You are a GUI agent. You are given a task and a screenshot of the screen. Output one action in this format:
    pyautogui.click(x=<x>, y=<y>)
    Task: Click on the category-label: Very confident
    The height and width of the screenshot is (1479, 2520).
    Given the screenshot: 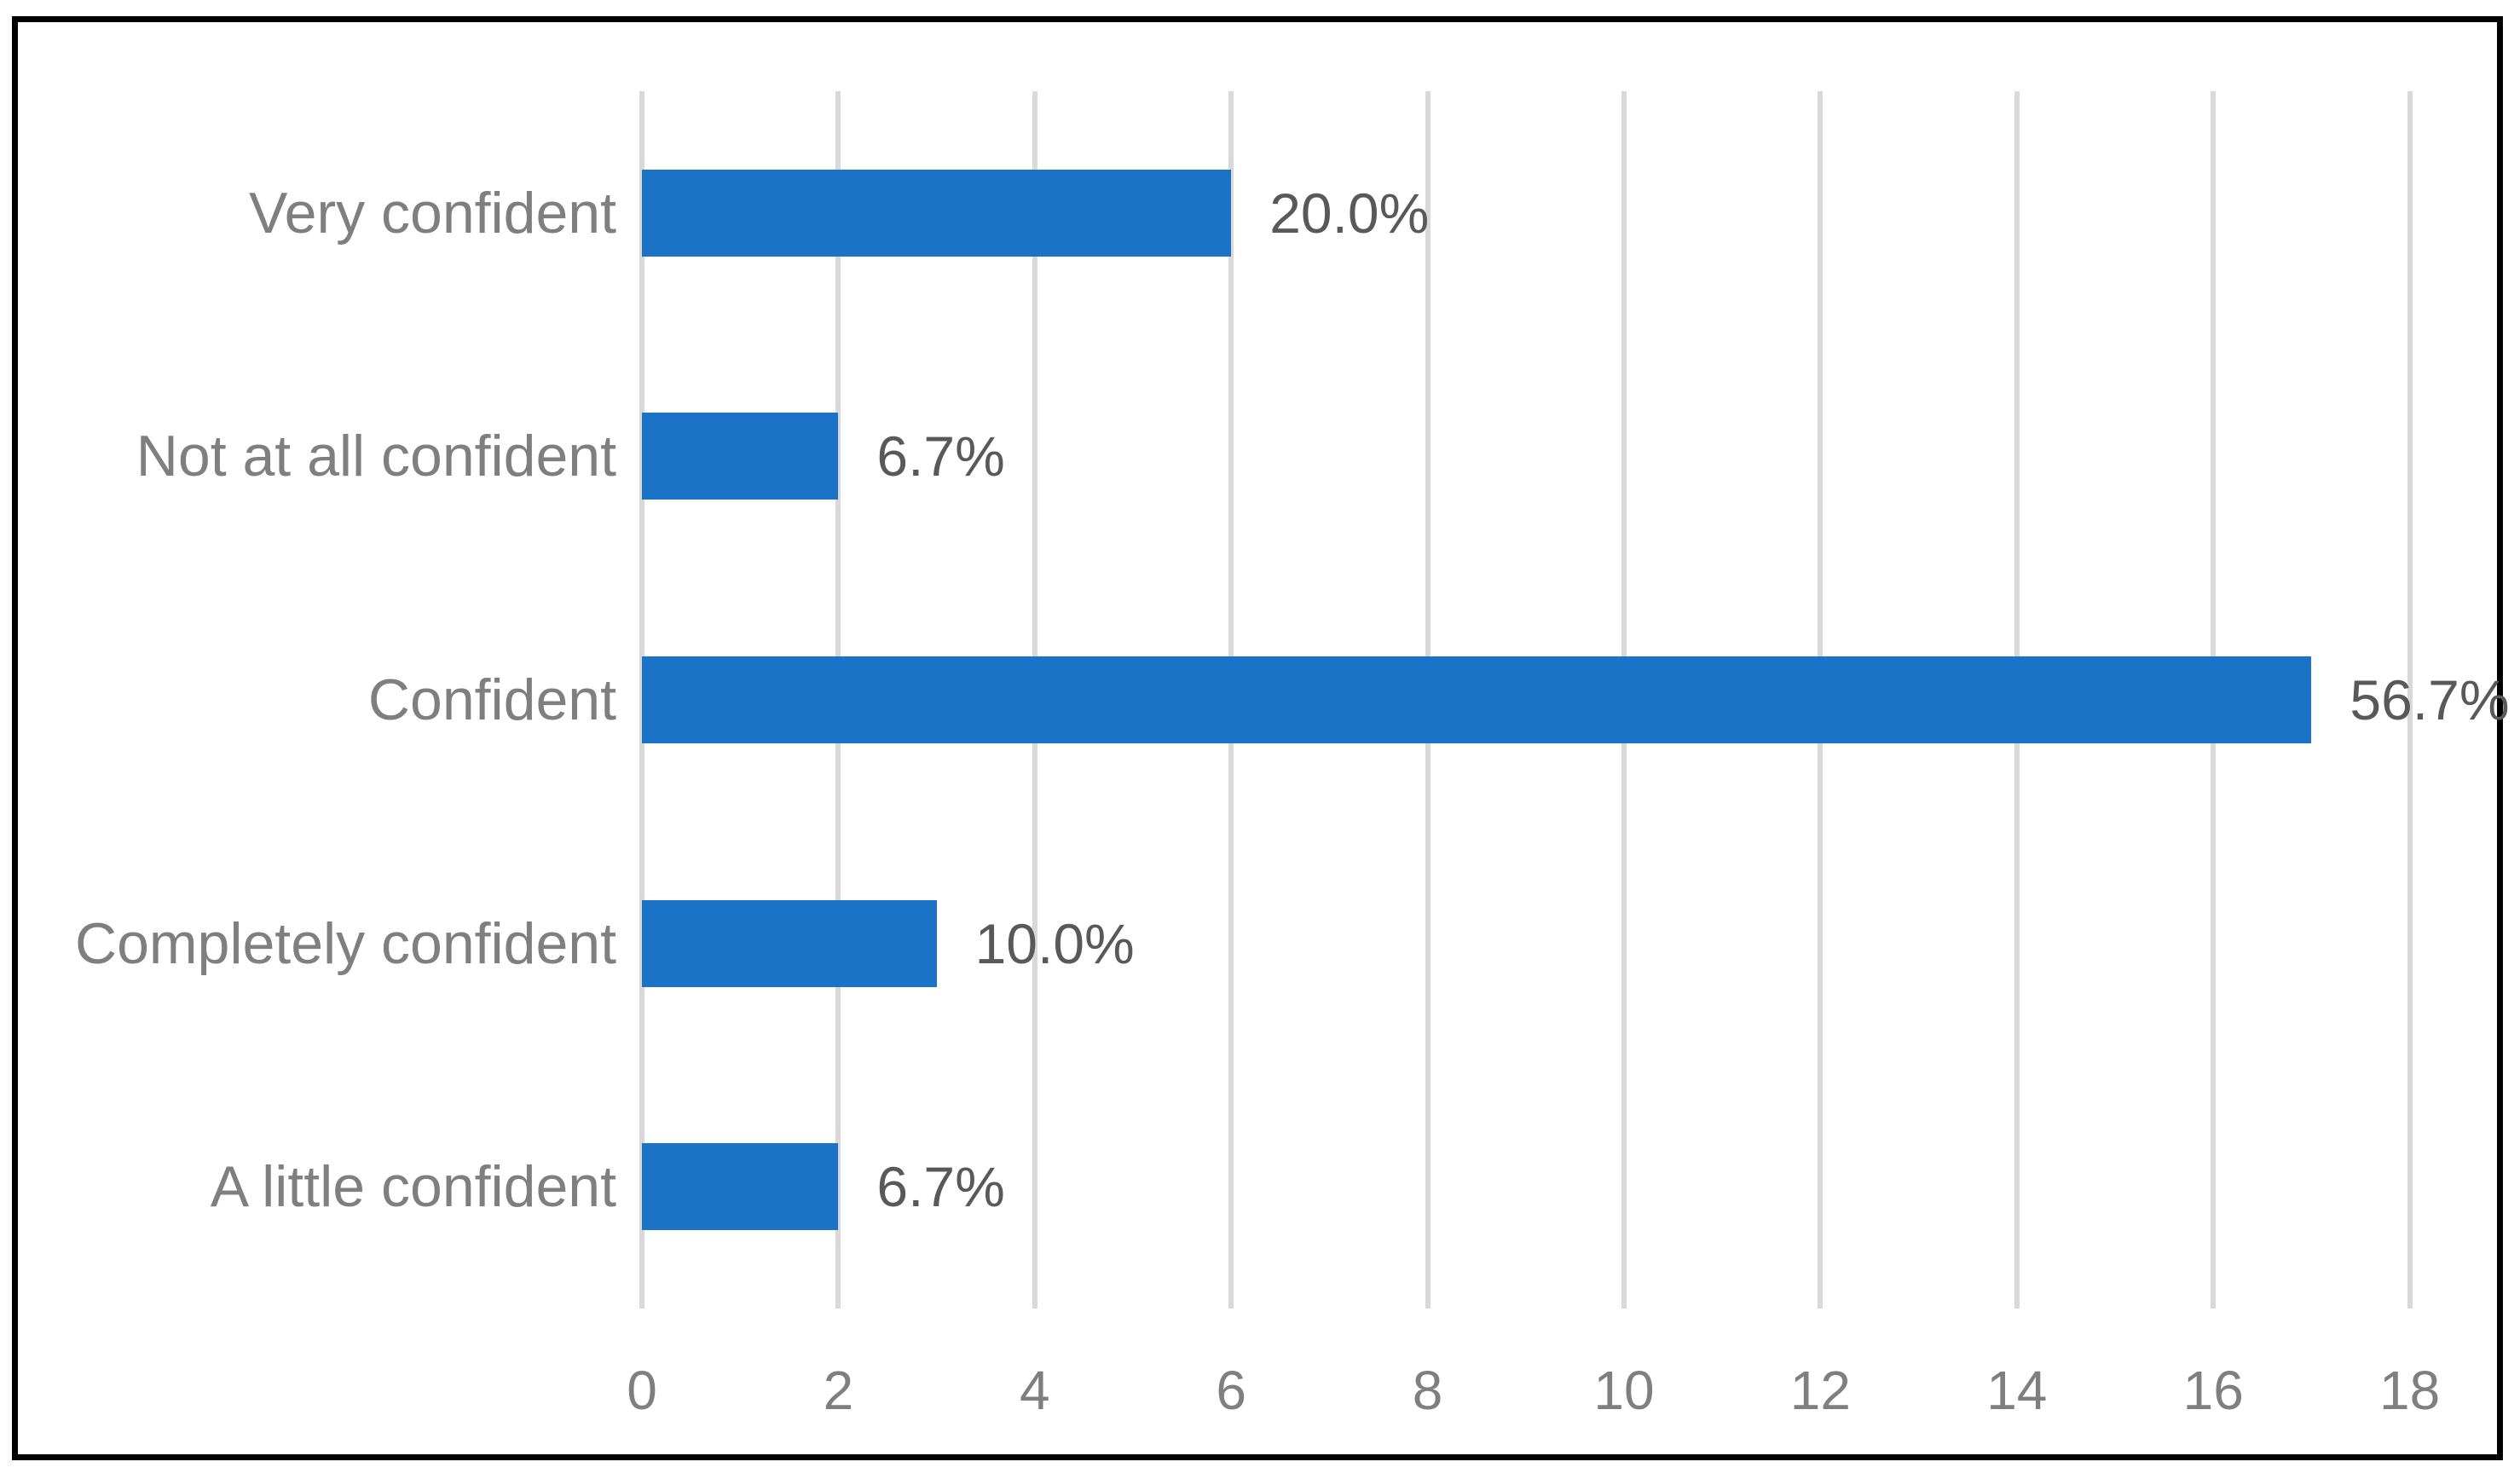 What is the action you would take?
    pyautogui.click(x=432, y=213)
    